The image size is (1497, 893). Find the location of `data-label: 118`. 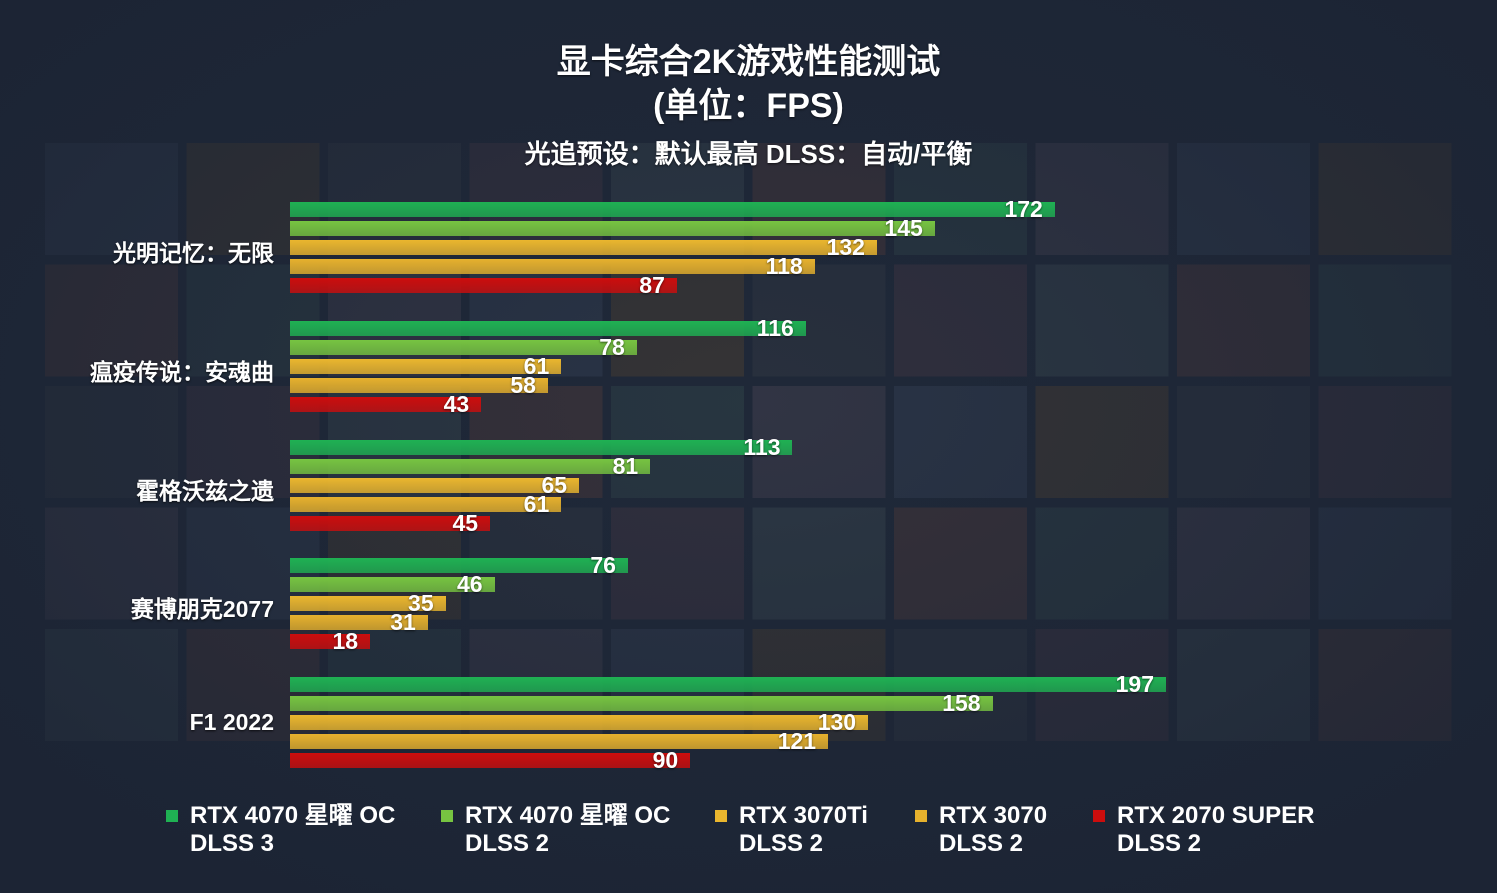

data-label: 118 is located at coordinates (784, 266).